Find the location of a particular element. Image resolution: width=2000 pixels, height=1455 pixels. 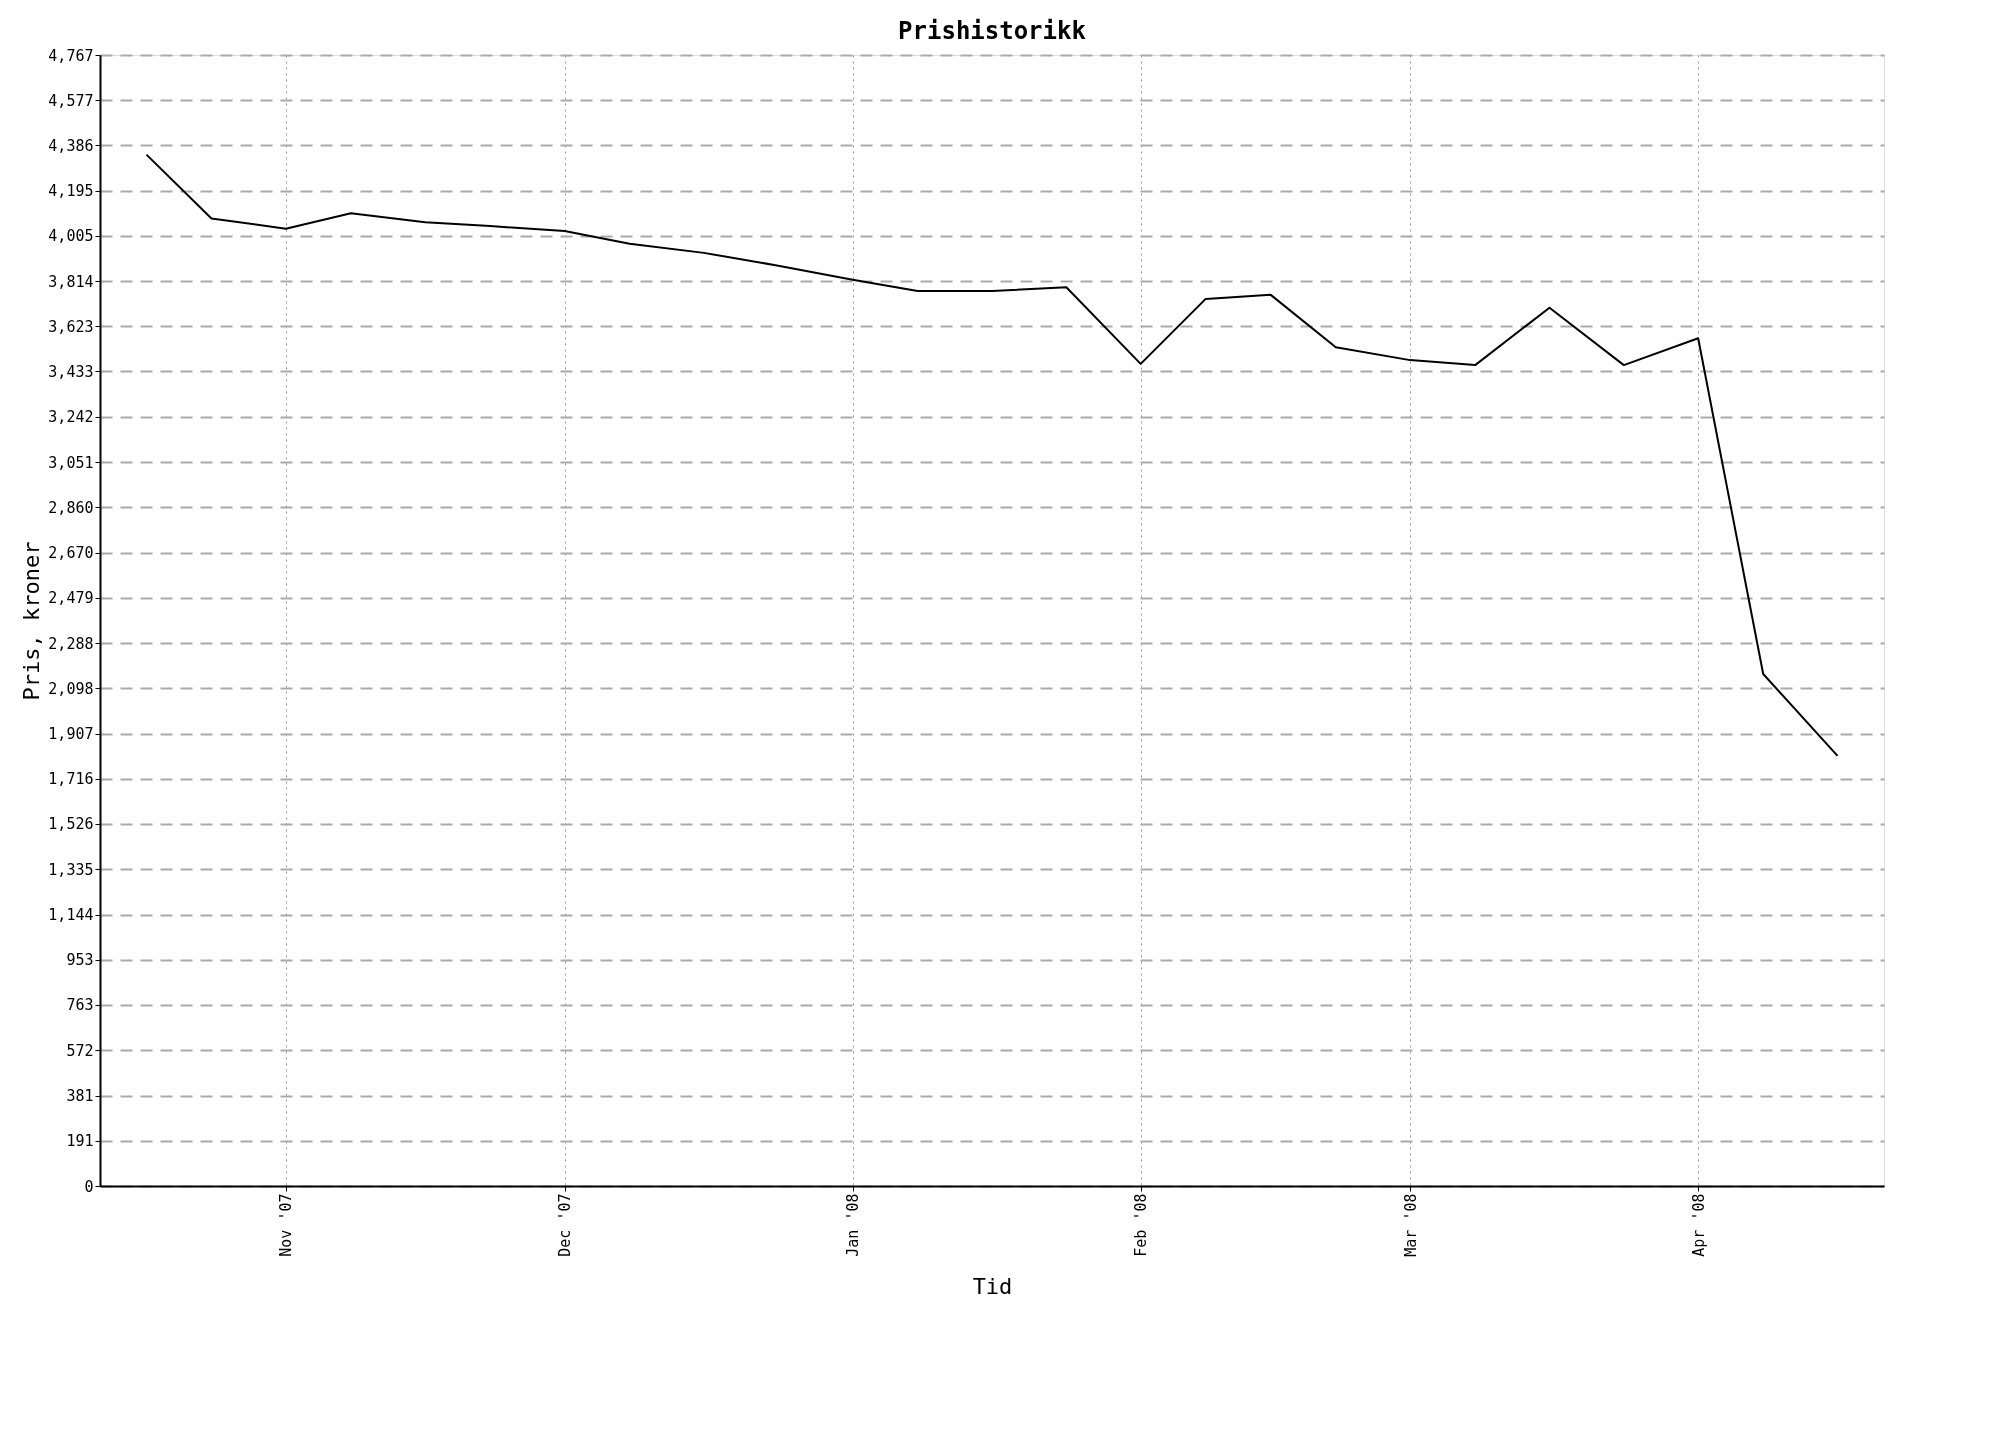

x-tick-label: Jan '08 is located at coordinates (853, 1225).